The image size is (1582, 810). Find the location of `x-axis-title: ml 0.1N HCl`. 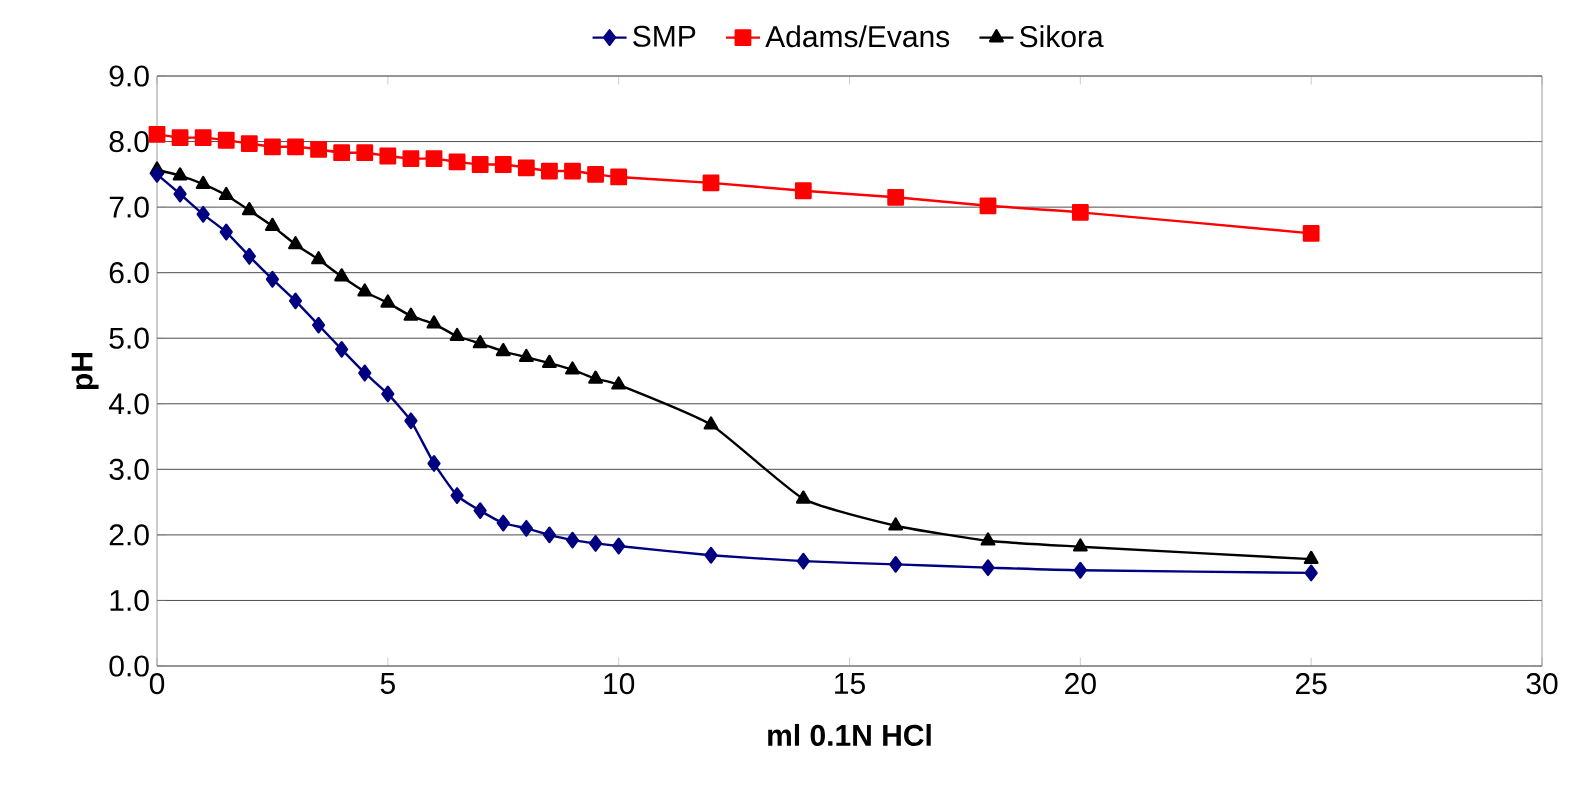

x-axis-title: ml 0.1N HCl is located at coordinates (849, 734).